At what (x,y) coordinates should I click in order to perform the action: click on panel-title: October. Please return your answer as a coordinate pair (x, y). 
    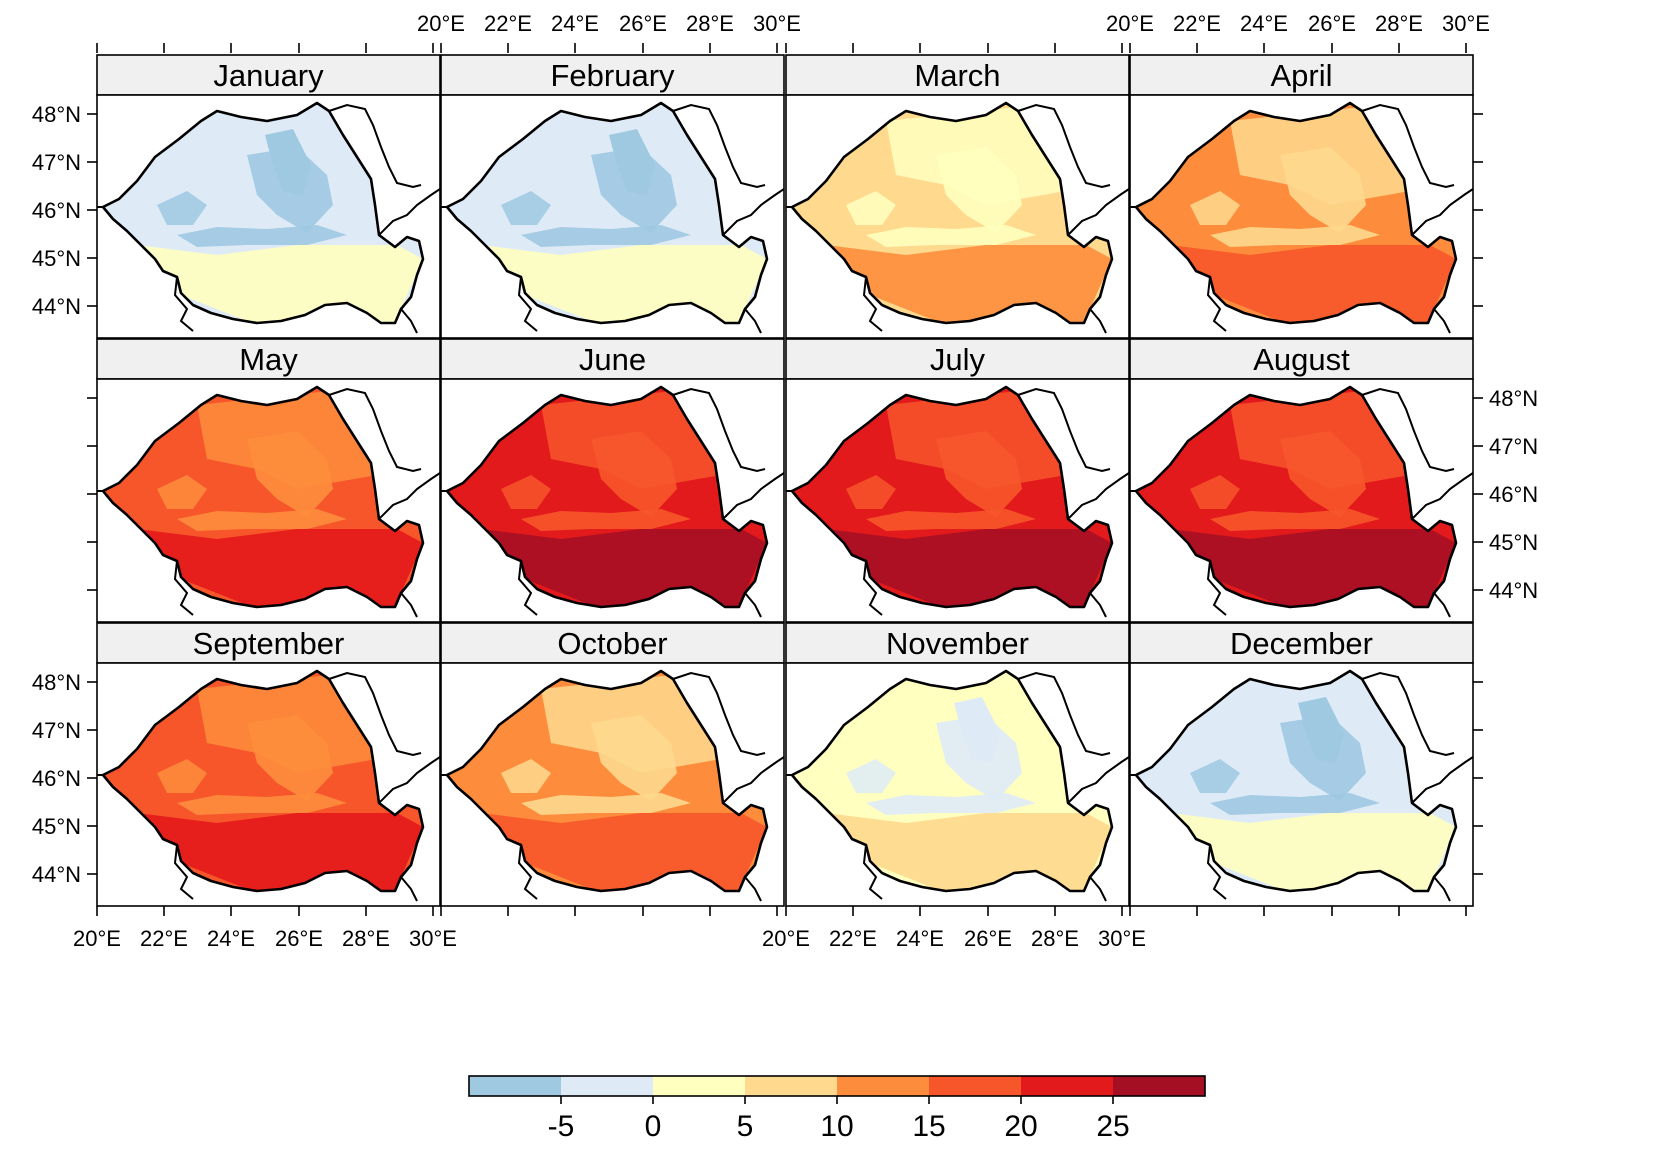
    Looking at the image, I should click on (612, 643).